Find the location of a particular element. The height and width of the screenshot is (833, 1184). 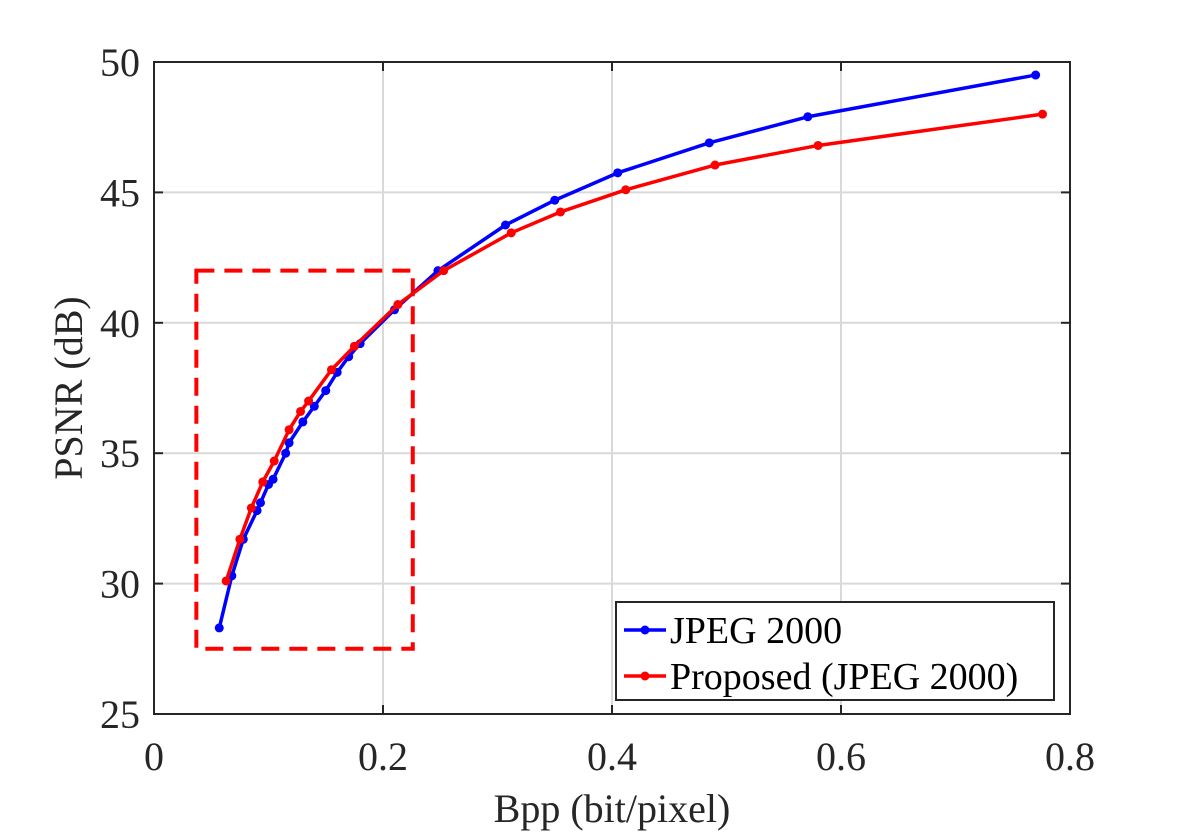

y-tick-label: 35 is located at coordinates (120, 453).